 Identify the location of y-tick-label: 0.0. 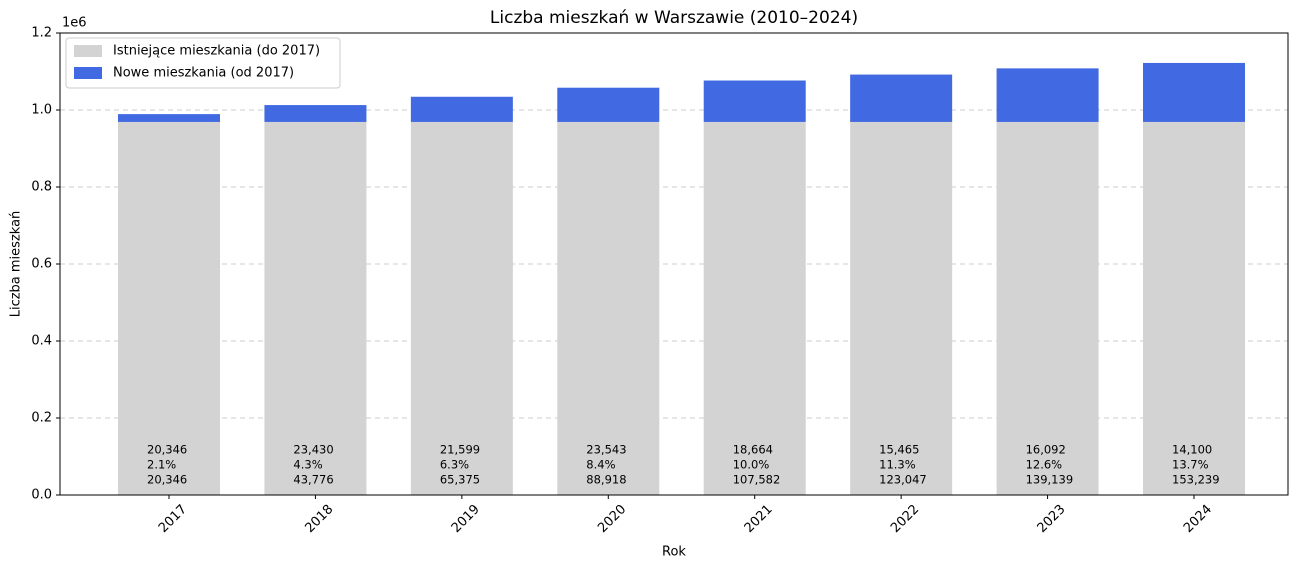
(41, 495).